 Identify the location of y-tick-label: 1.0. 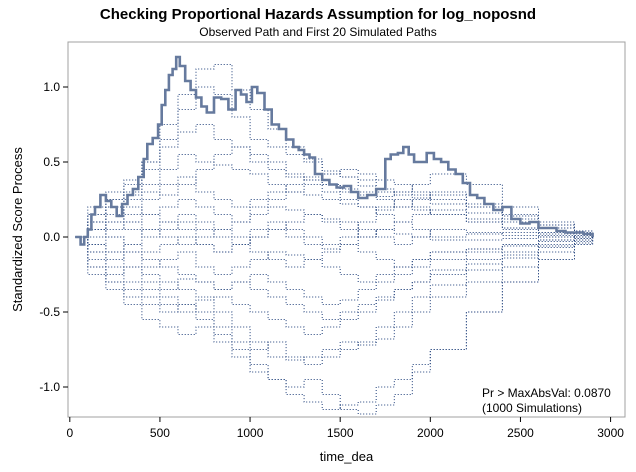
(51, 87).